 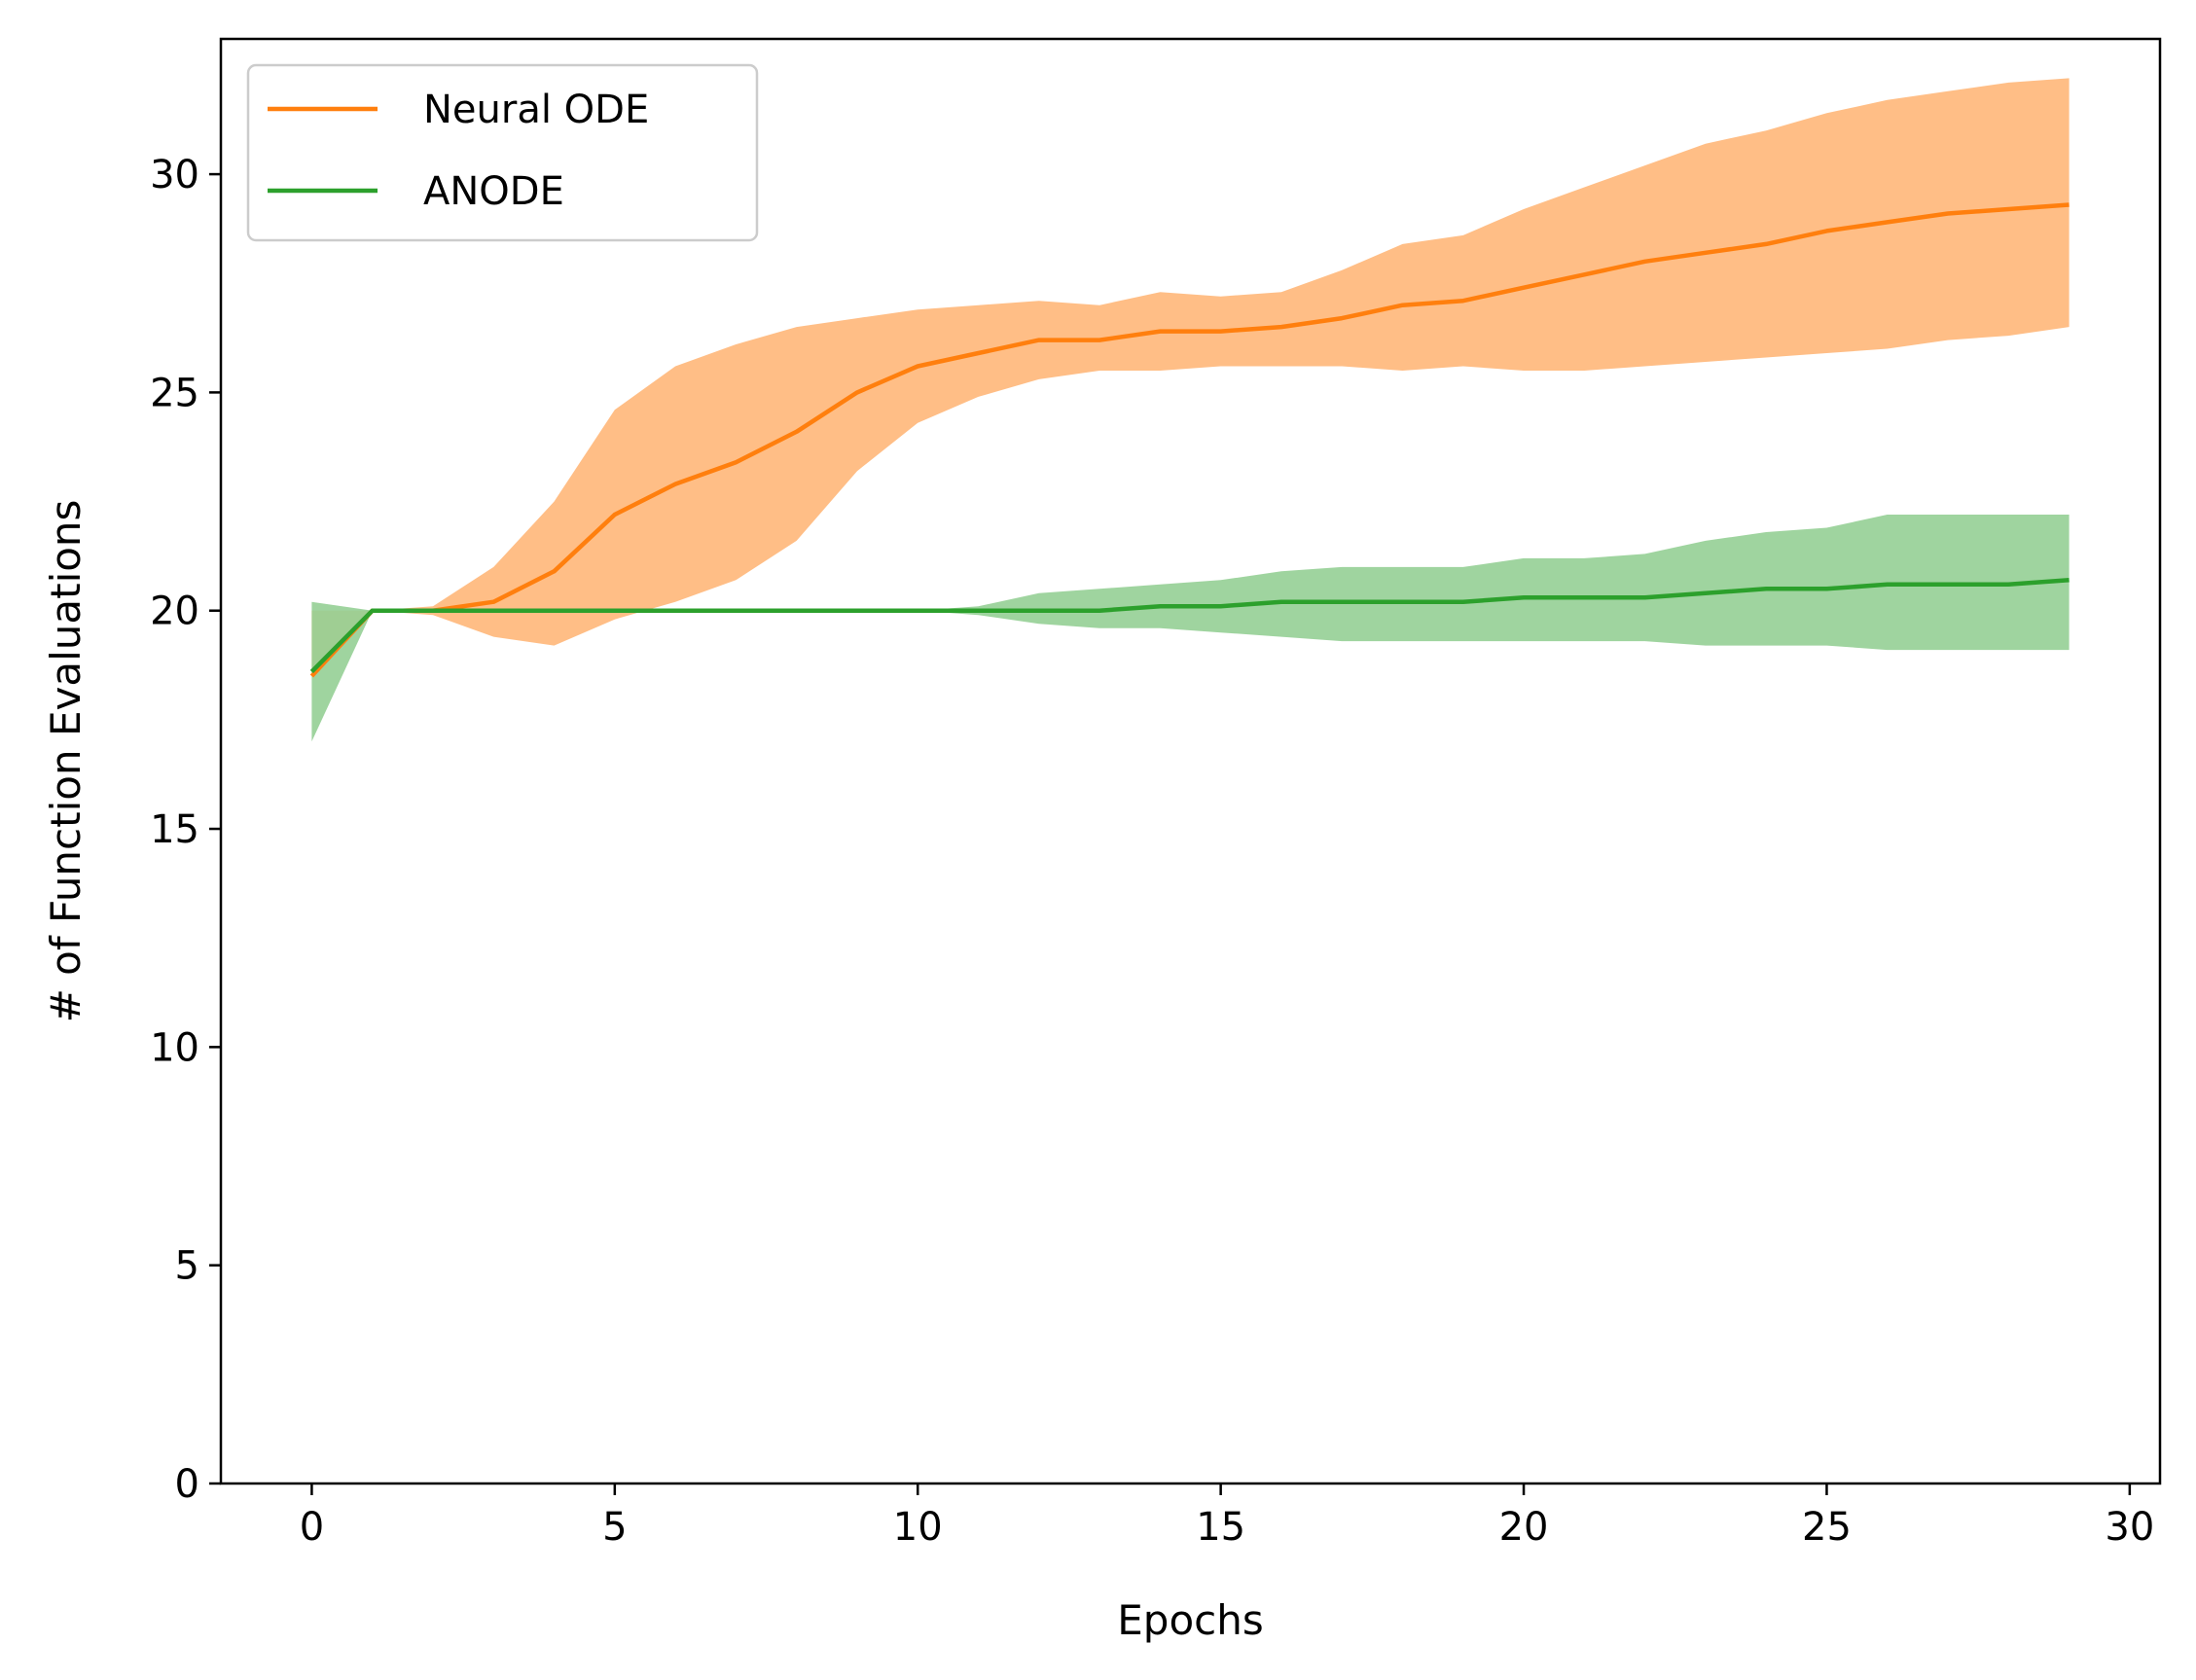 What do you see at coordinates (1190, 1620) in the screenshot?
I see `x-axis-label: Epochs` at bounding box center [1190, 1620].